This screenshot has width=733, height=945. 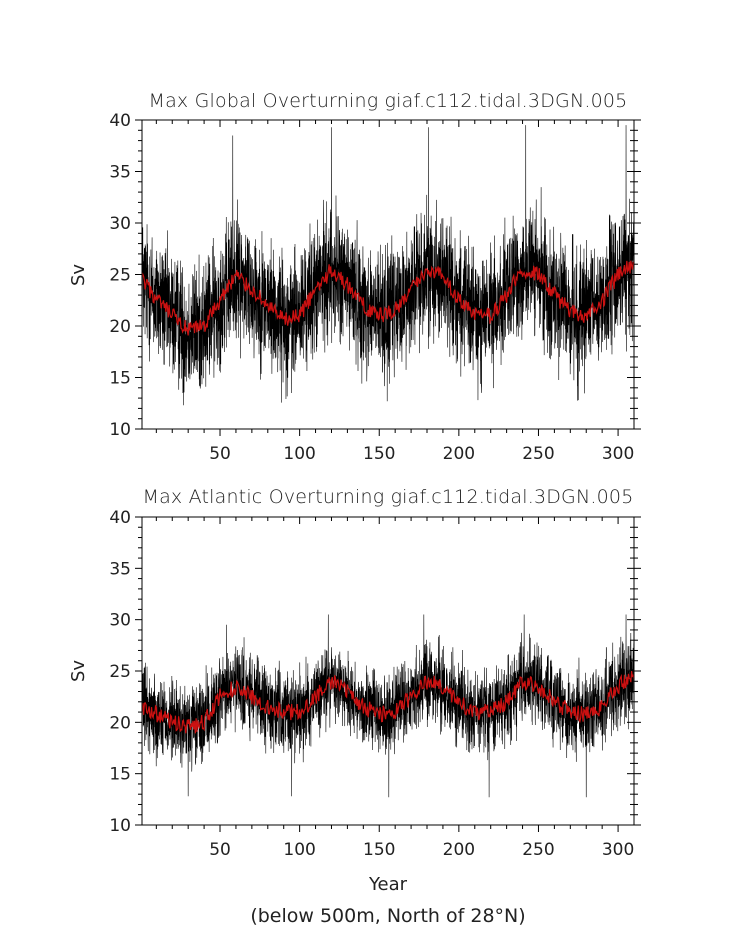 I want to click on global-y-axis-label: Sv, so click(x=78, y=275).